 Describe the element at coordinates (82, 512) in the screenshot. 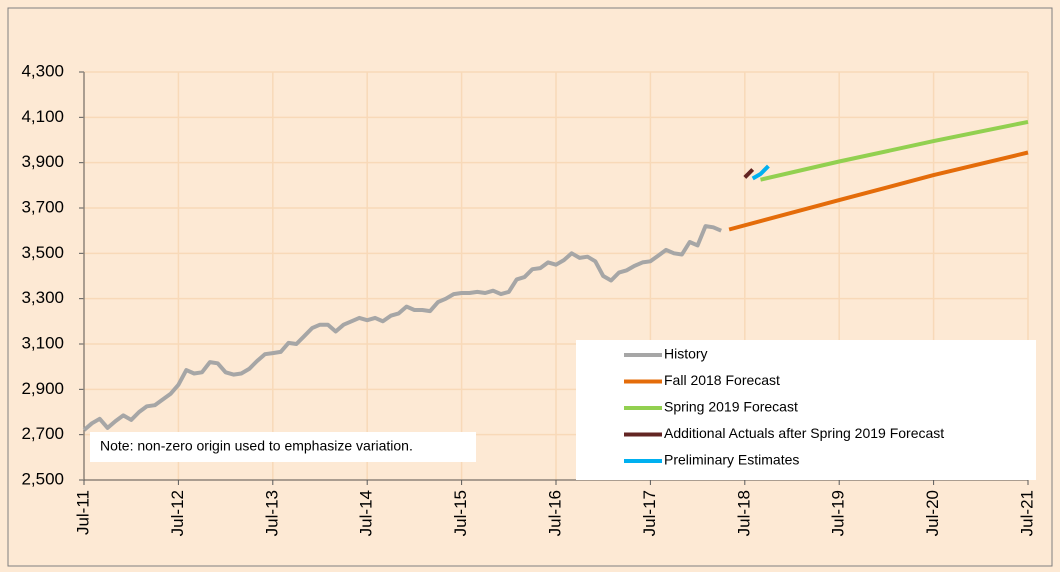

I see `x-tick-label: Jul-11` at that location.